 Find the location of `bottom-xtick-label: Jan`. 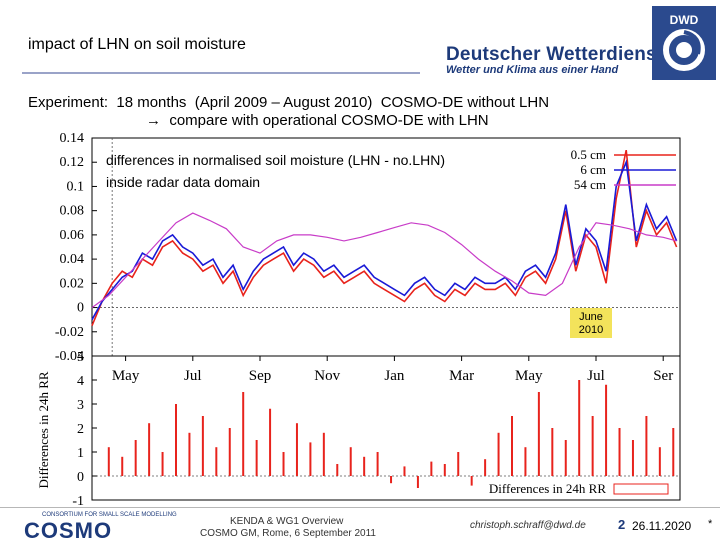

bottom-xtick-label: Jan is located at coordinates (394, 376).